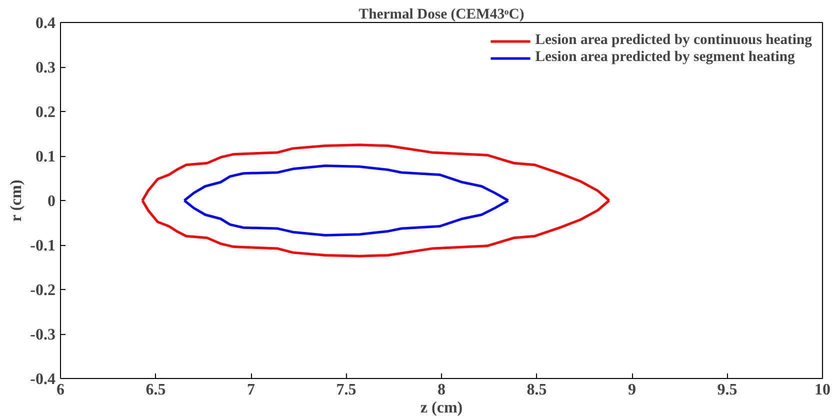 Image resolution: width=834 pixels, height=419 pixels. What do you see at coordinates (46, 68) in the screenshot?
I see `y-tick-label: 0.3` at bounding box center [46, 68].